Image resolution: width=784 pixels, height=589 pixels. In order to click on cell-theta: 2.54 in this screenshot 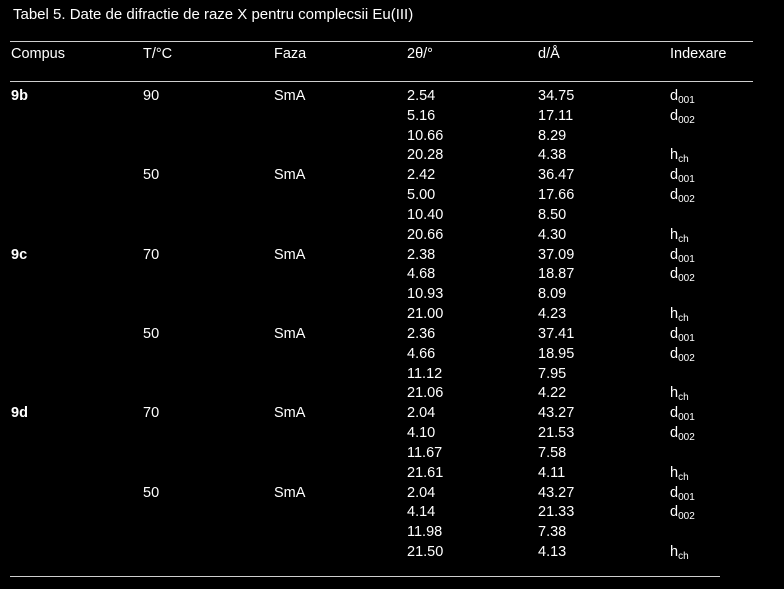, I will do `click(421, 96)`.